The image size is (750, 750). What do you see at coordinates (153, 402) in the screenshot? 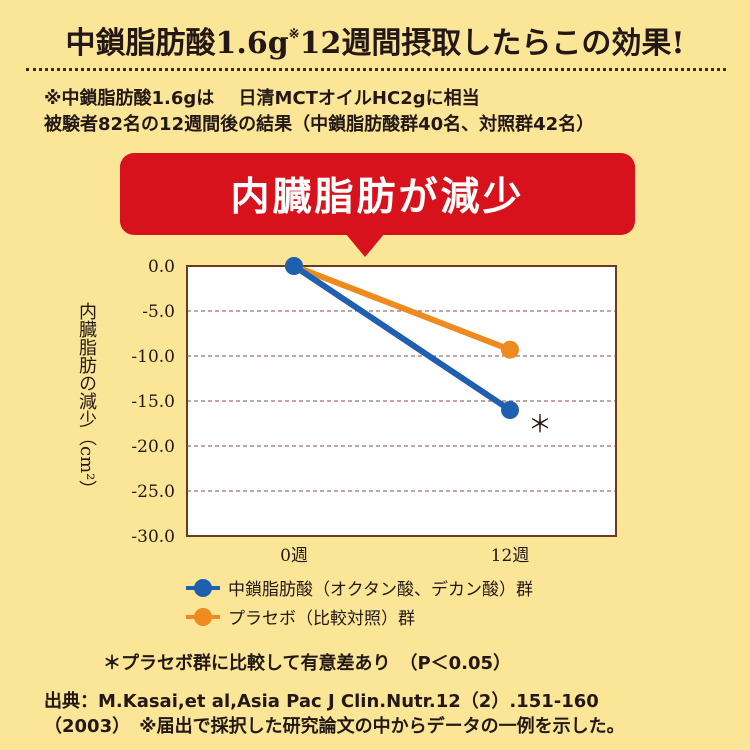
I see `y-tick-label: -15.0` at bounding box center [153, 402].